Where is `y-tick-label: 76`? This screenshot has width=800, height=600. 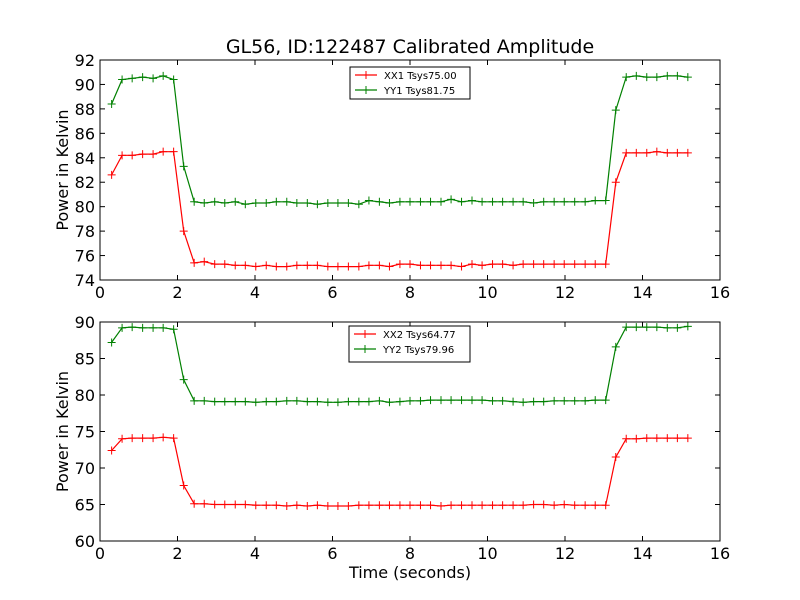
y-tick-label: 76 is located at coordinates (85, 256).